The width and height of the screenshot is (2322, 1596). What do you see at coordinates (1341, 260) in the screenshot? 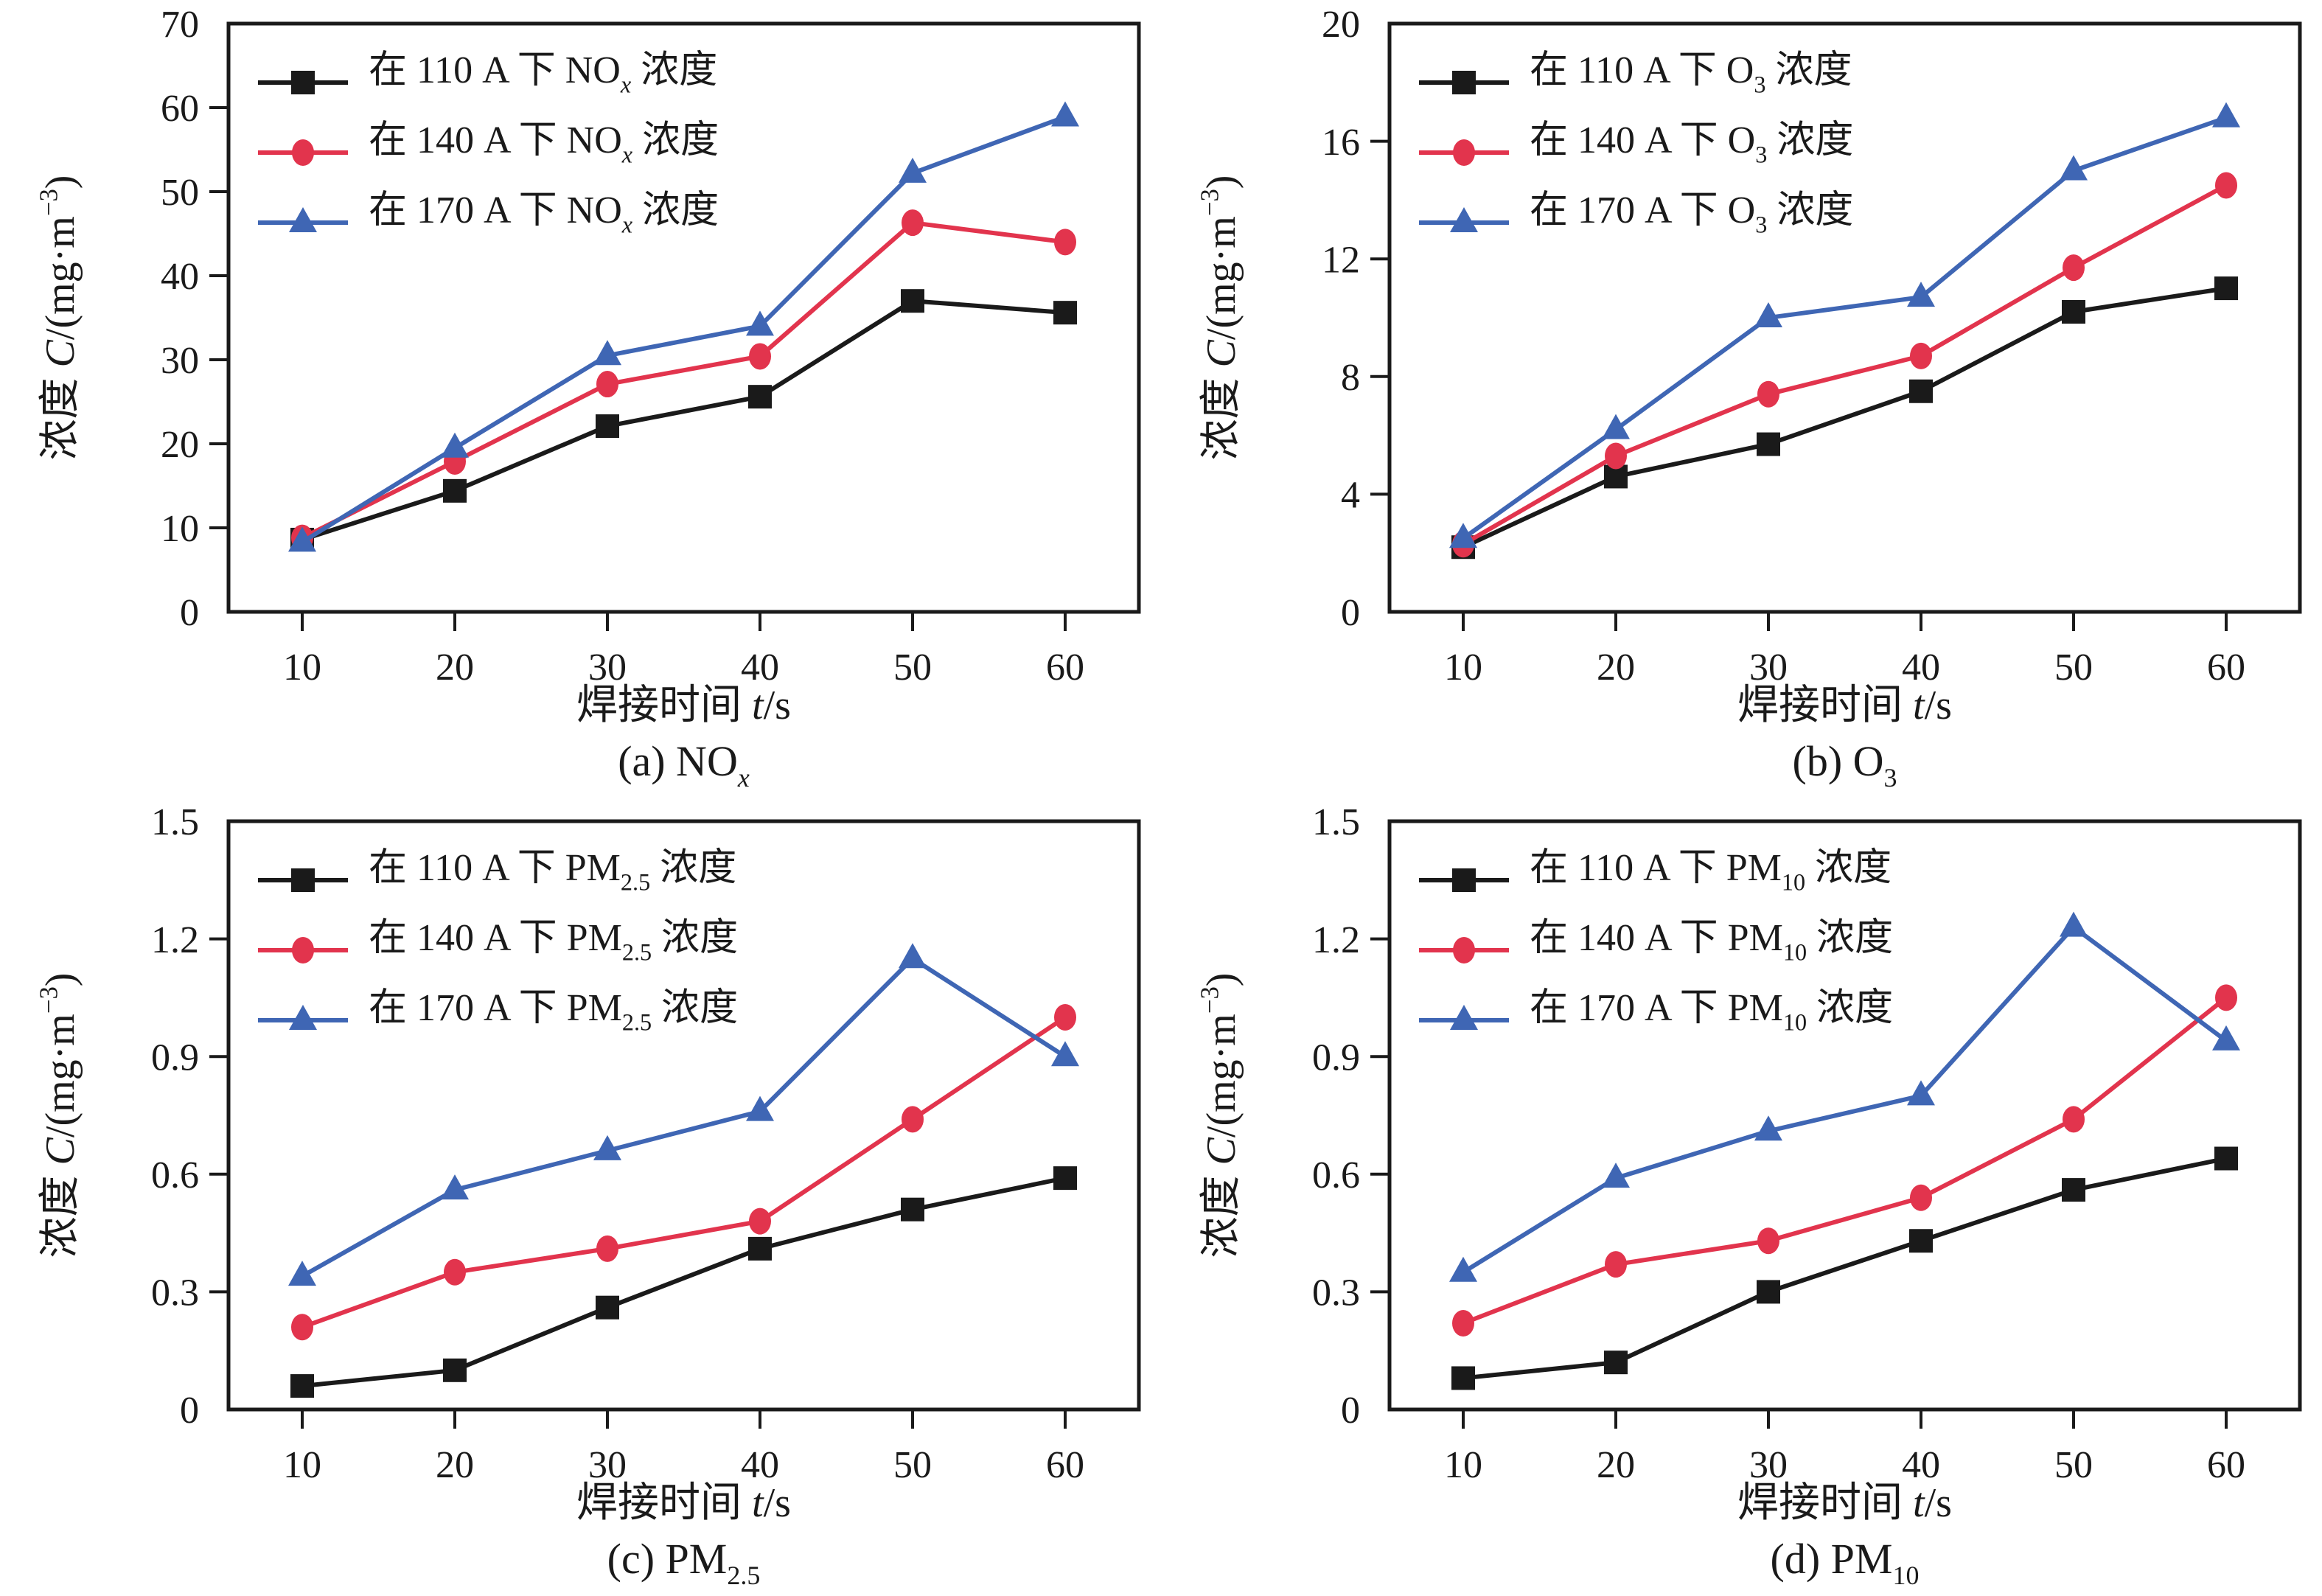
I see `y-tick-label: 12` at bounding box center [1341, 260].